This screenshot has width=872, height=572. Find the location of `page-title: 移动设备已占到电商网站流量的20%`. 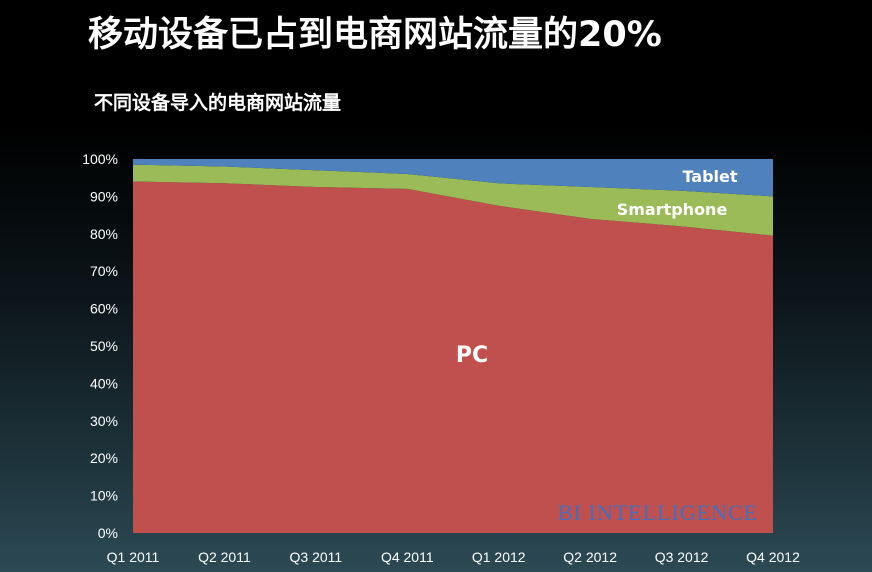

page-title: 移动设备已占到电商网站流量的20% is located at coordinates (375, 35).